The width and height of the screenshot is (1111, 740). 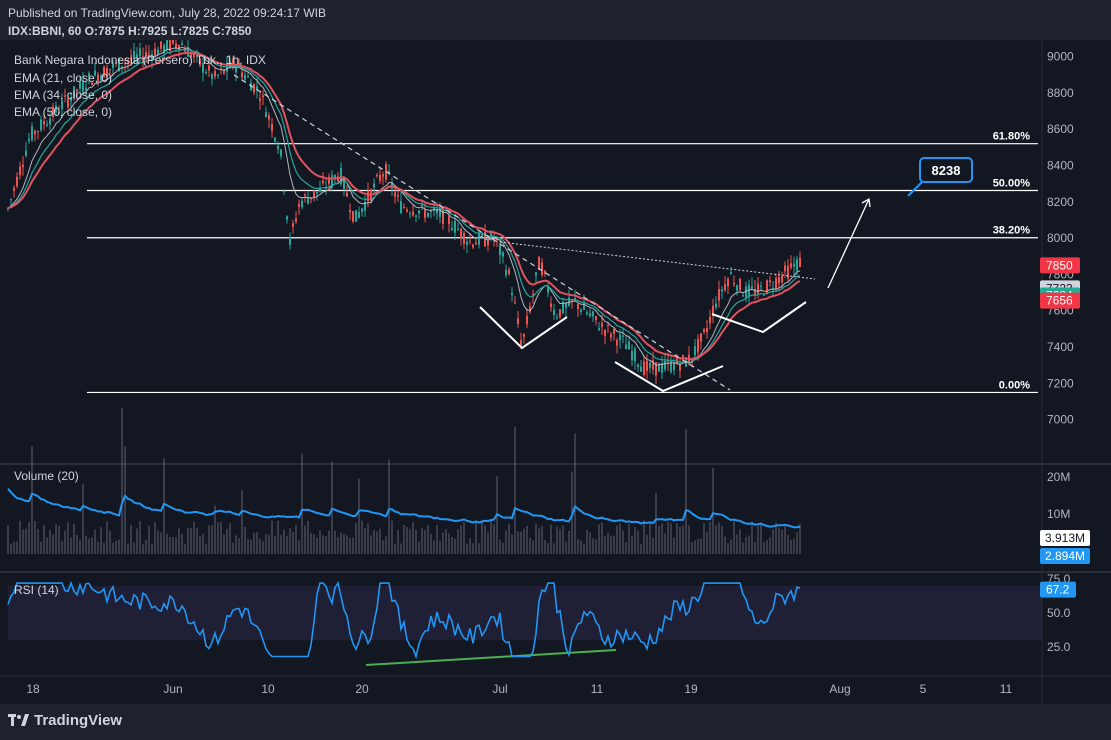 What do you see at coordinates (848, 243) in the screenshot?
I see `target-arrow` at bounding box center [848, 243].